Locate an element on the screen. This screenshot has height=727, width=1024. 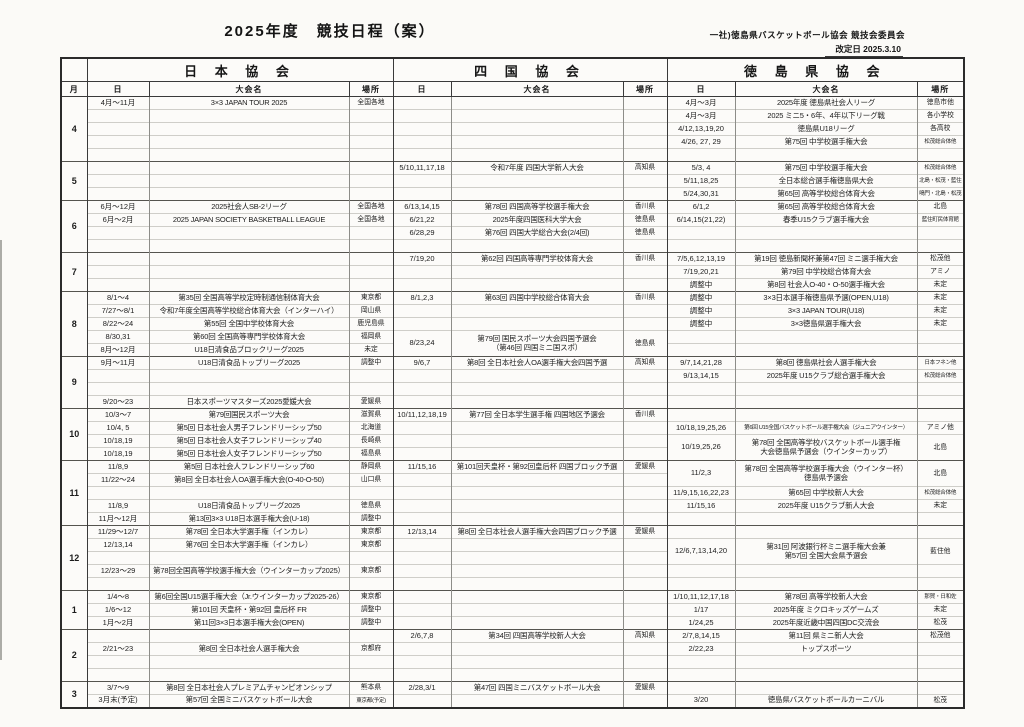
event-cell: U18日清食品ブロックリーグ2025 is located at coordinates (248, 350).